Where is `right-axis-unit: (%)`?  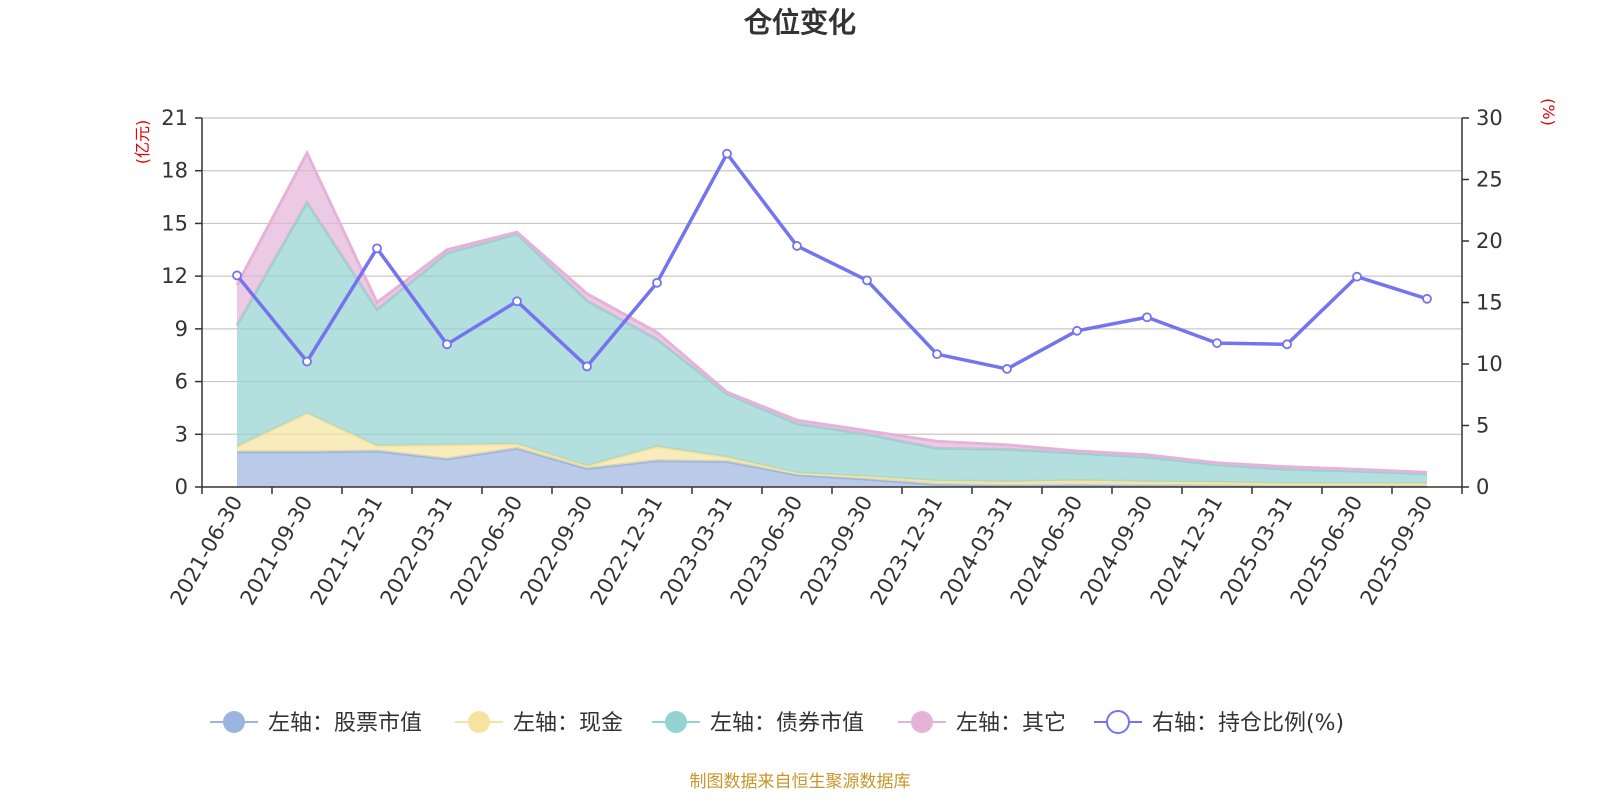
right-axis-unit: (%) is located at coordinates (1548, 112).